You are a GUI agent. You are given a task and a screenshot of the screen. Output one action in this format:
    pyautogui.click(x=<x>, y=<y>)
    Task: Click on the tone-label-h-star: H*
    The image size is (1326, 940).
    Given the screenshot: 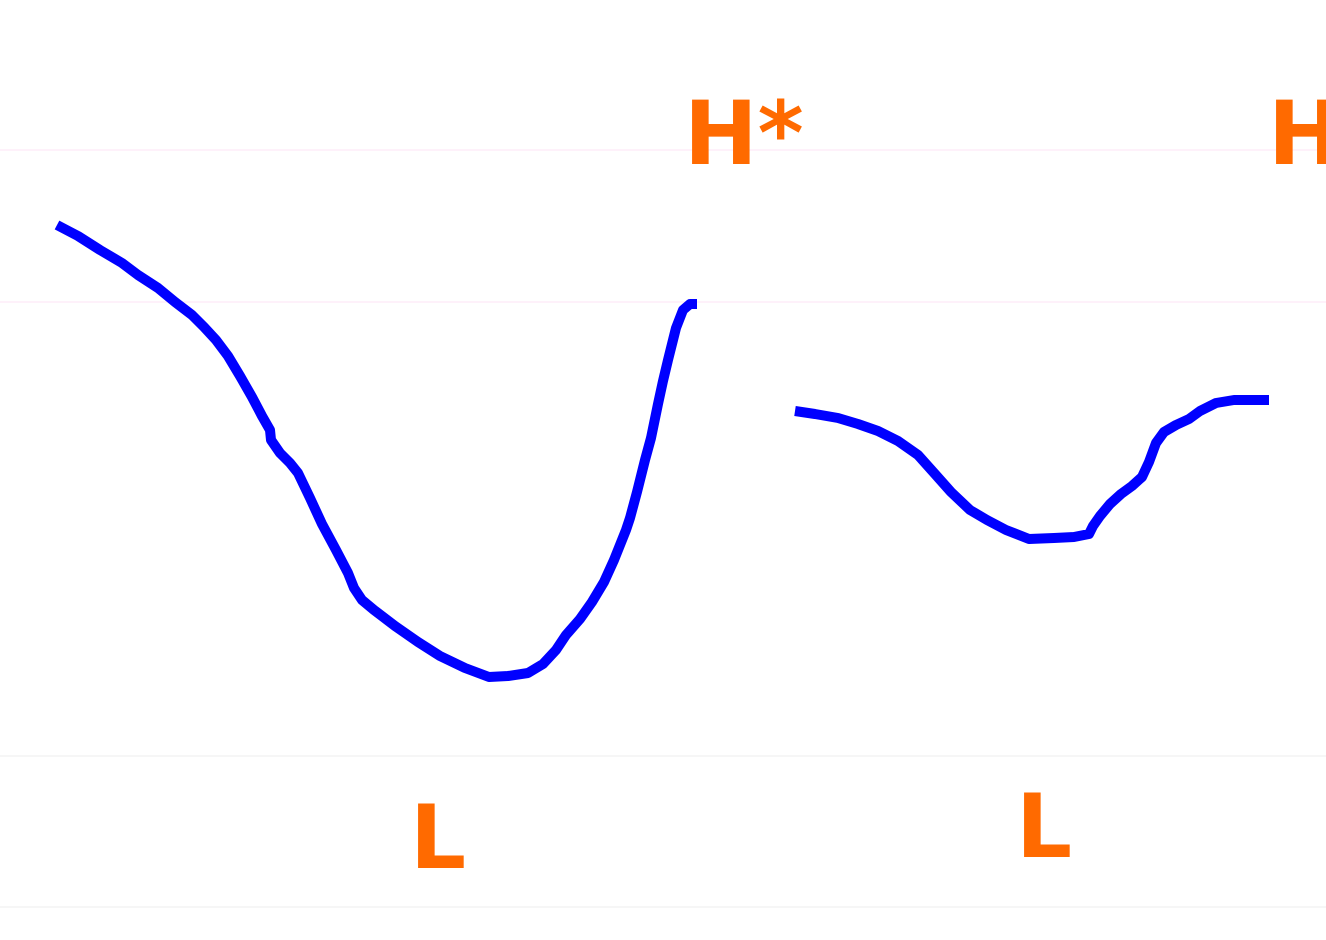 What is the action you would take?
    pyautogui.click(x=744, y=133)
    